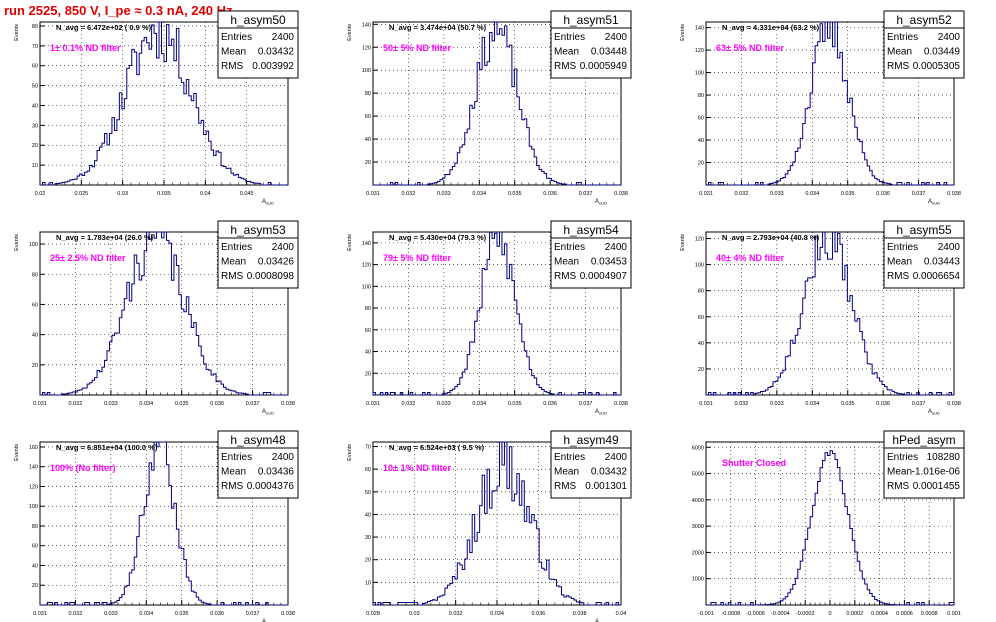  Describe the element at coordinates (273, 66) in the screenshot. I see `stats-value: 0.003992` at that location.